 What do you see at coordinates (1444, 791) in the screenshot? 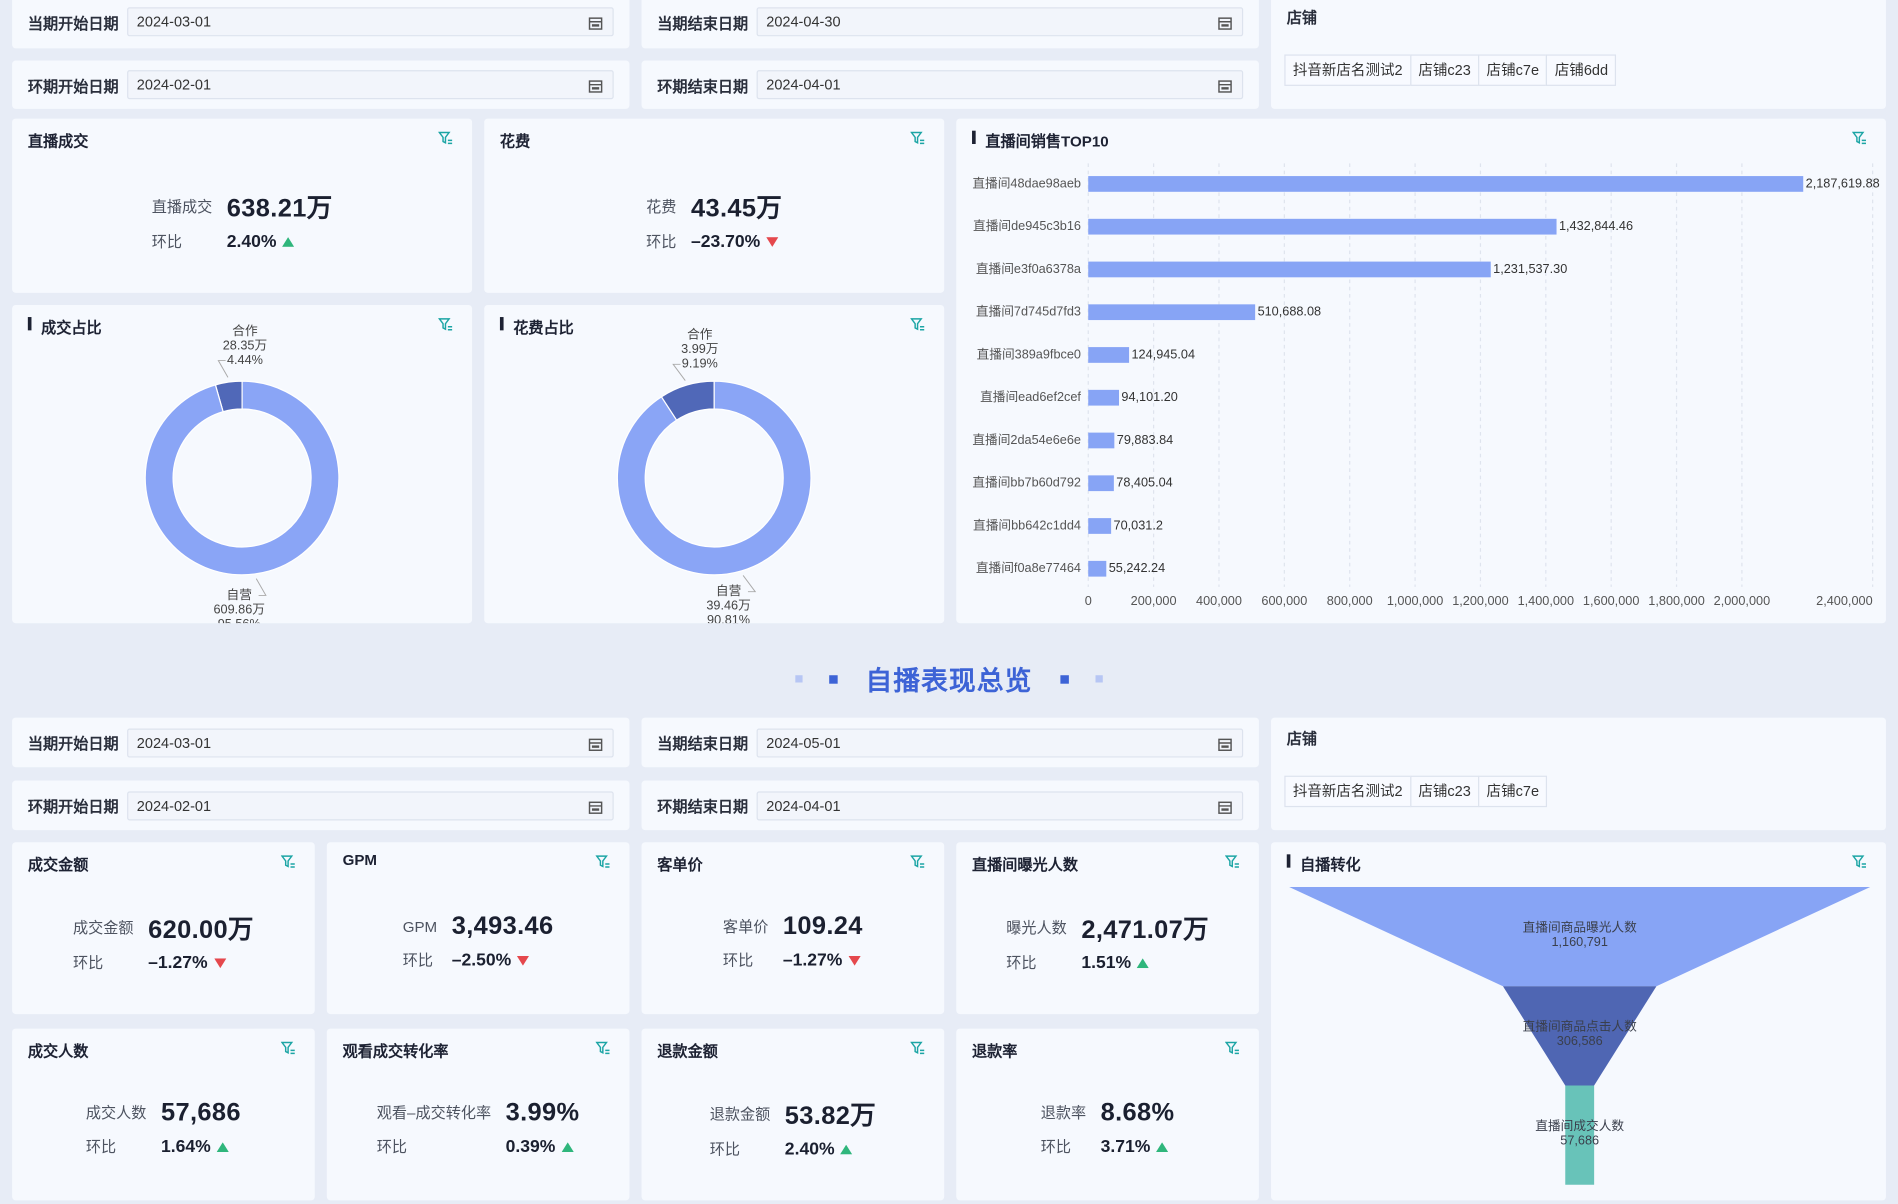
I see `shop-tag: 店铺c23` at bounding box center [1444, 791].